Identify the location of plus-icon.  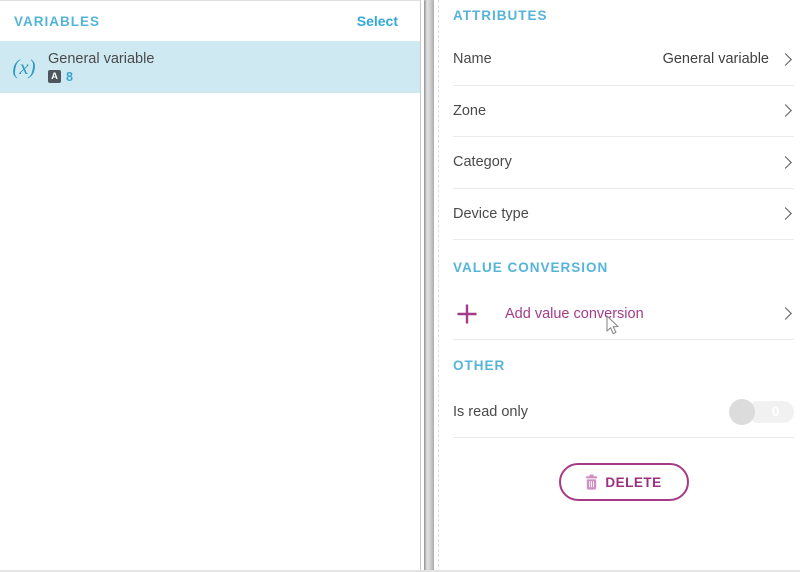
(467, 313).